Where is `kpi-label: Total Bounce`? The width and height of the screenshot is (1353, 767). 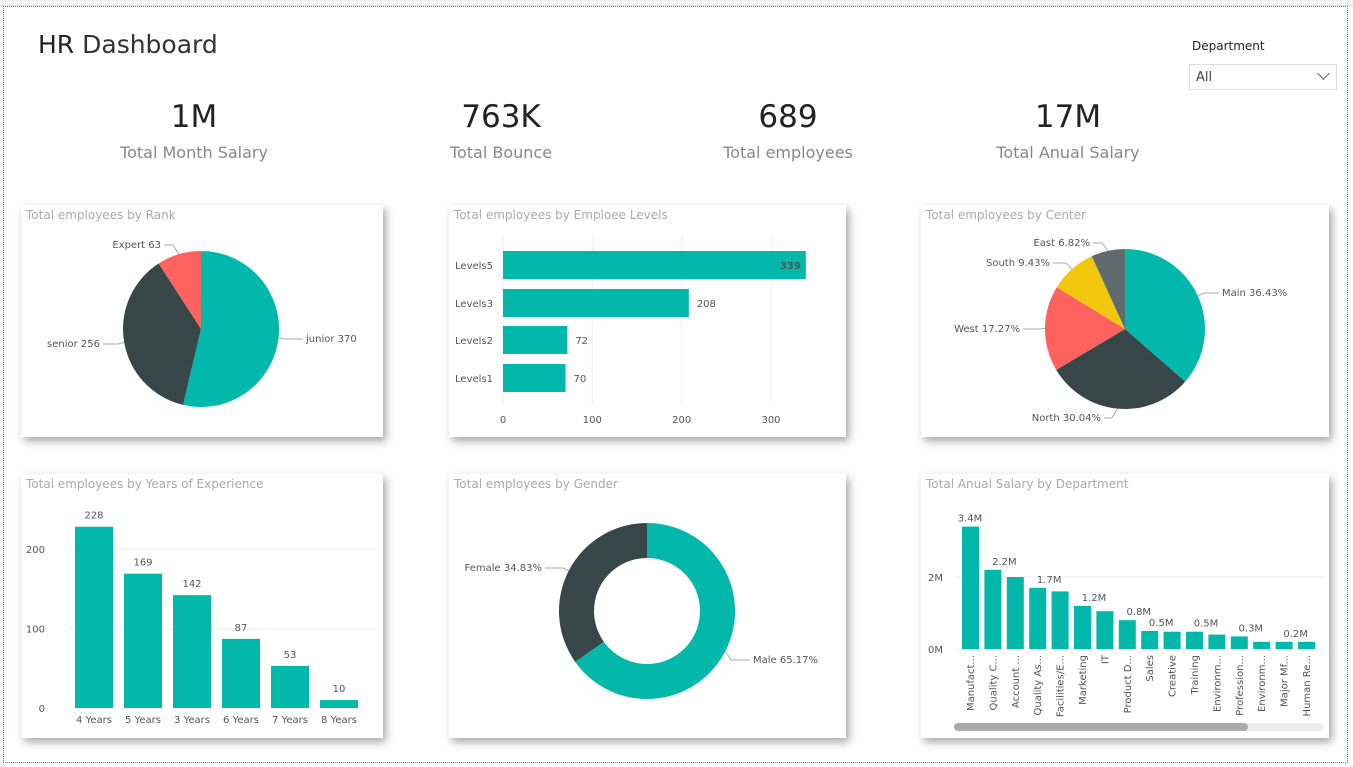
kpi-label: Total Bounce is located at coordinates (501, 152).